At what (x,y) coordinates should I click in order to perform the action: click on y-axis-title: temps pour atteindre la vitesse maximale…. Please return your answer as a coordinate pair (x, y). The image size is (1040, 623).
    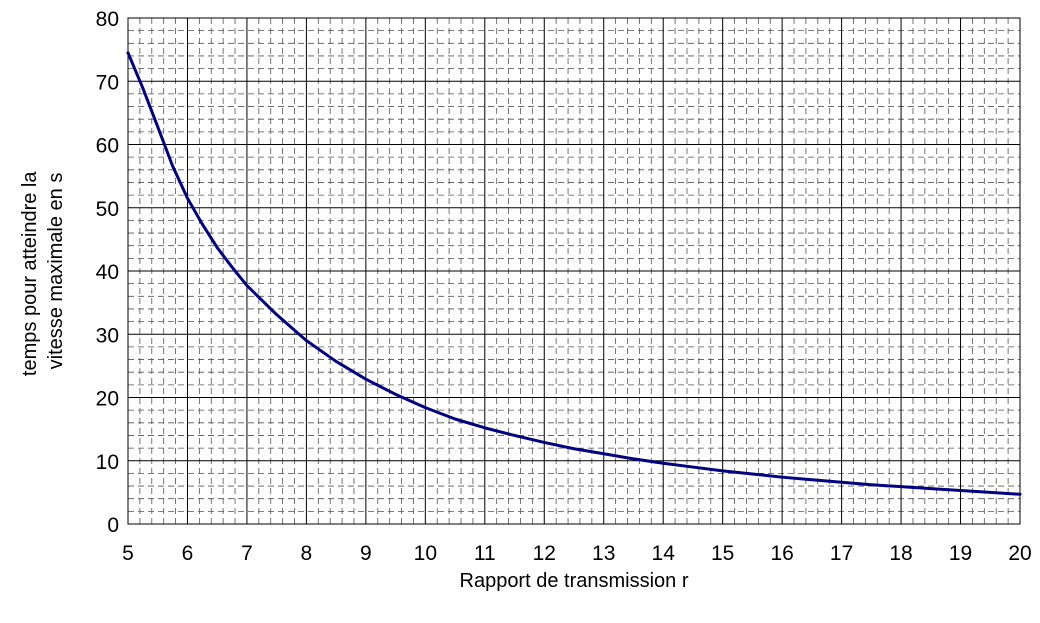
    Looking at the image, I should click on (43, 271).